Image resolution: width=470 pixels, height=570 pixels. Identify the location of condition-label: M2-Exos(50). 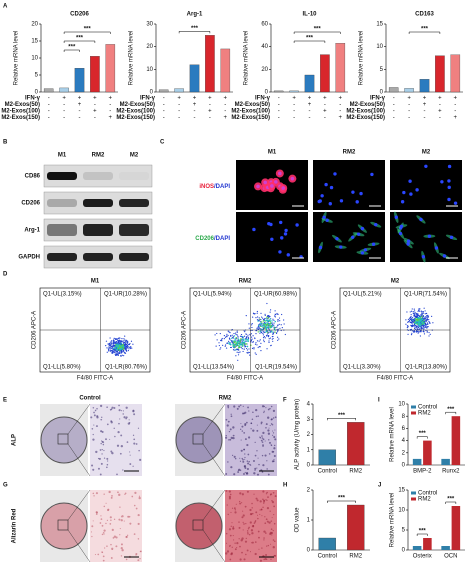
(22, 105).